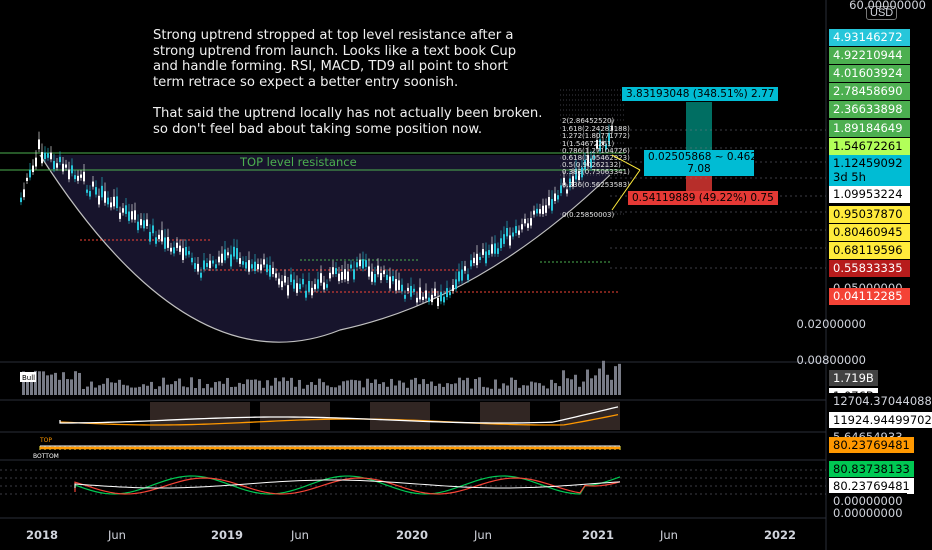  Describe the element at coordinates (700, 94) in the screenshot. I see `target-box: 3.83193048 (348.51%) 2.77` at that location.